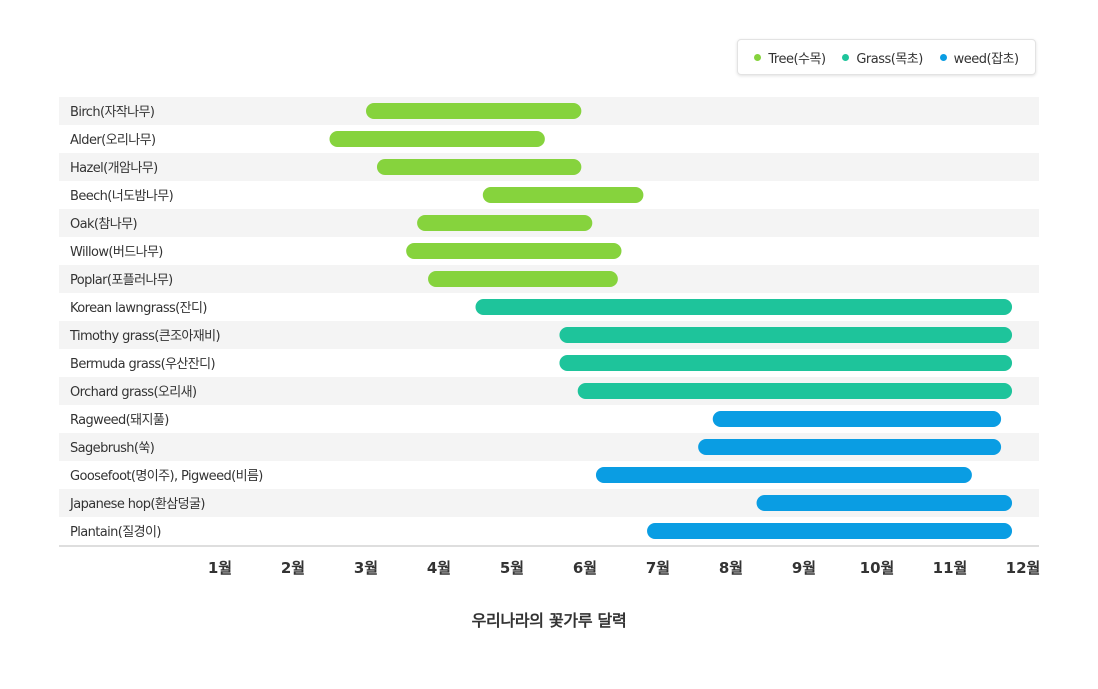  Describe the element at coordinates (846, 57) in the screenshot. I see `legend-dot-grass` at that location.